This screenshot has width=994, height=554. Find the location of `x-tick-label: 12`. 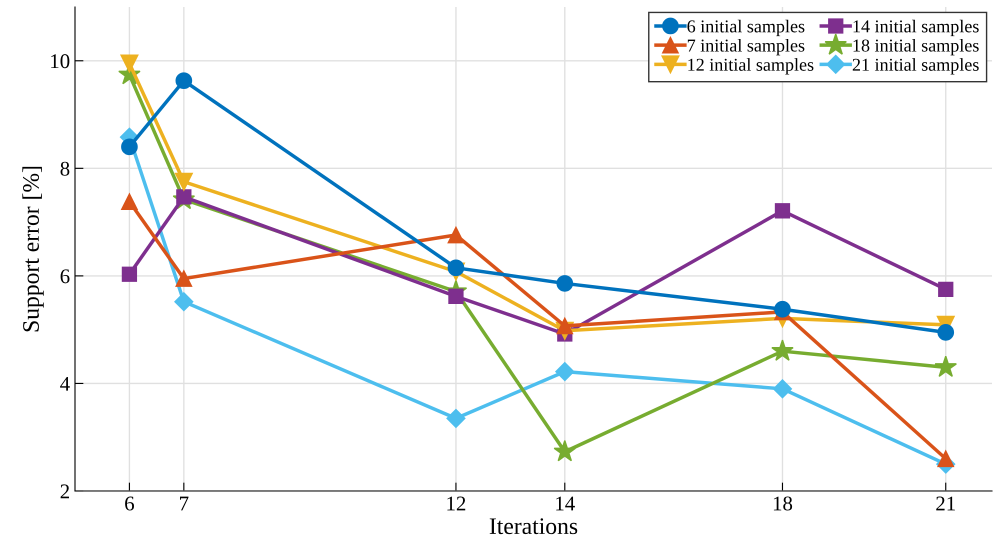

x-tick-label: 12 is located at coordinates (456, 503).